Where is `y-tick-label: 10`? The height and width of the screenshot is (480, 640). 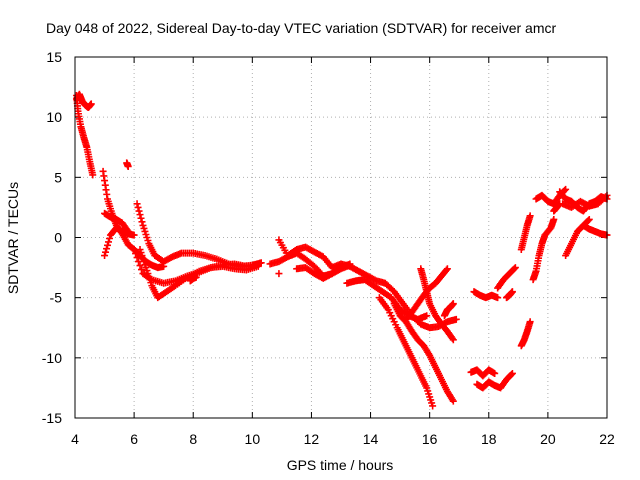 y-tick-label: 10 is located at coordinates (54, 117).